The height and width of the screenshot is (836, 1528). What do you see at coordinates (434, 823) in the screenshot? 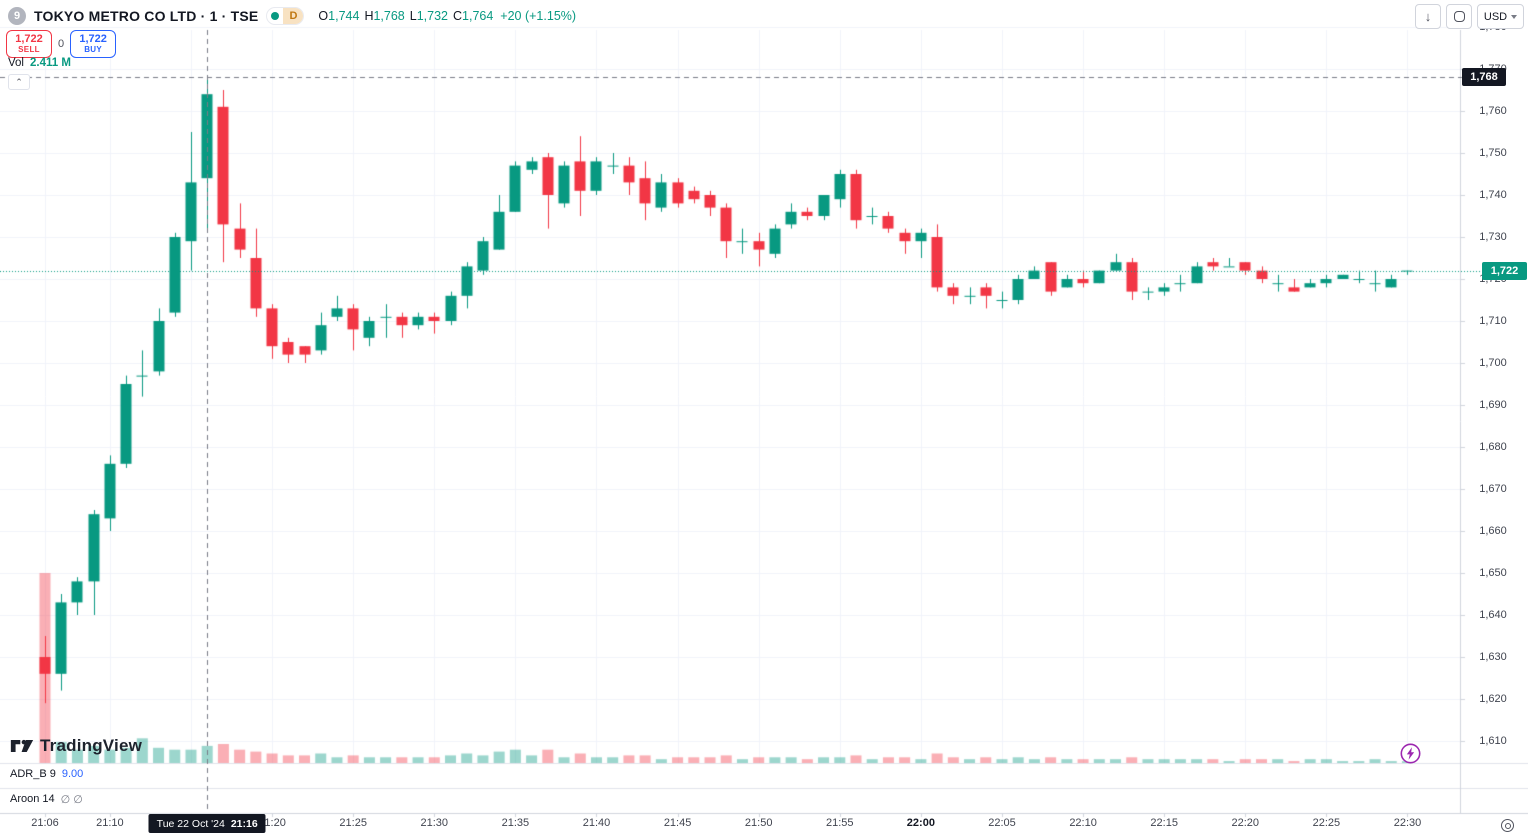
I see `time-tick-label: 21:30` at bounding box center [434, 823].